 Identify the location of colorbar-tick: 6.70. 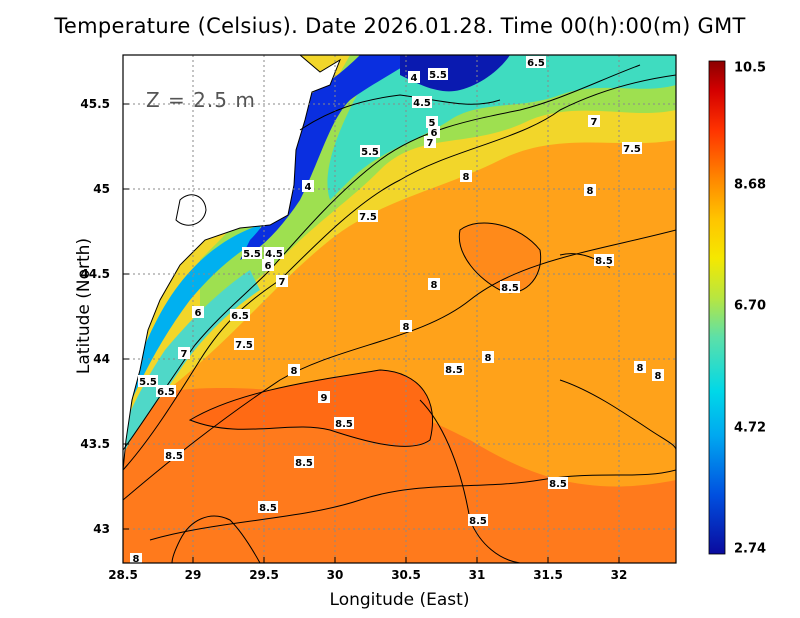
(750, 306).